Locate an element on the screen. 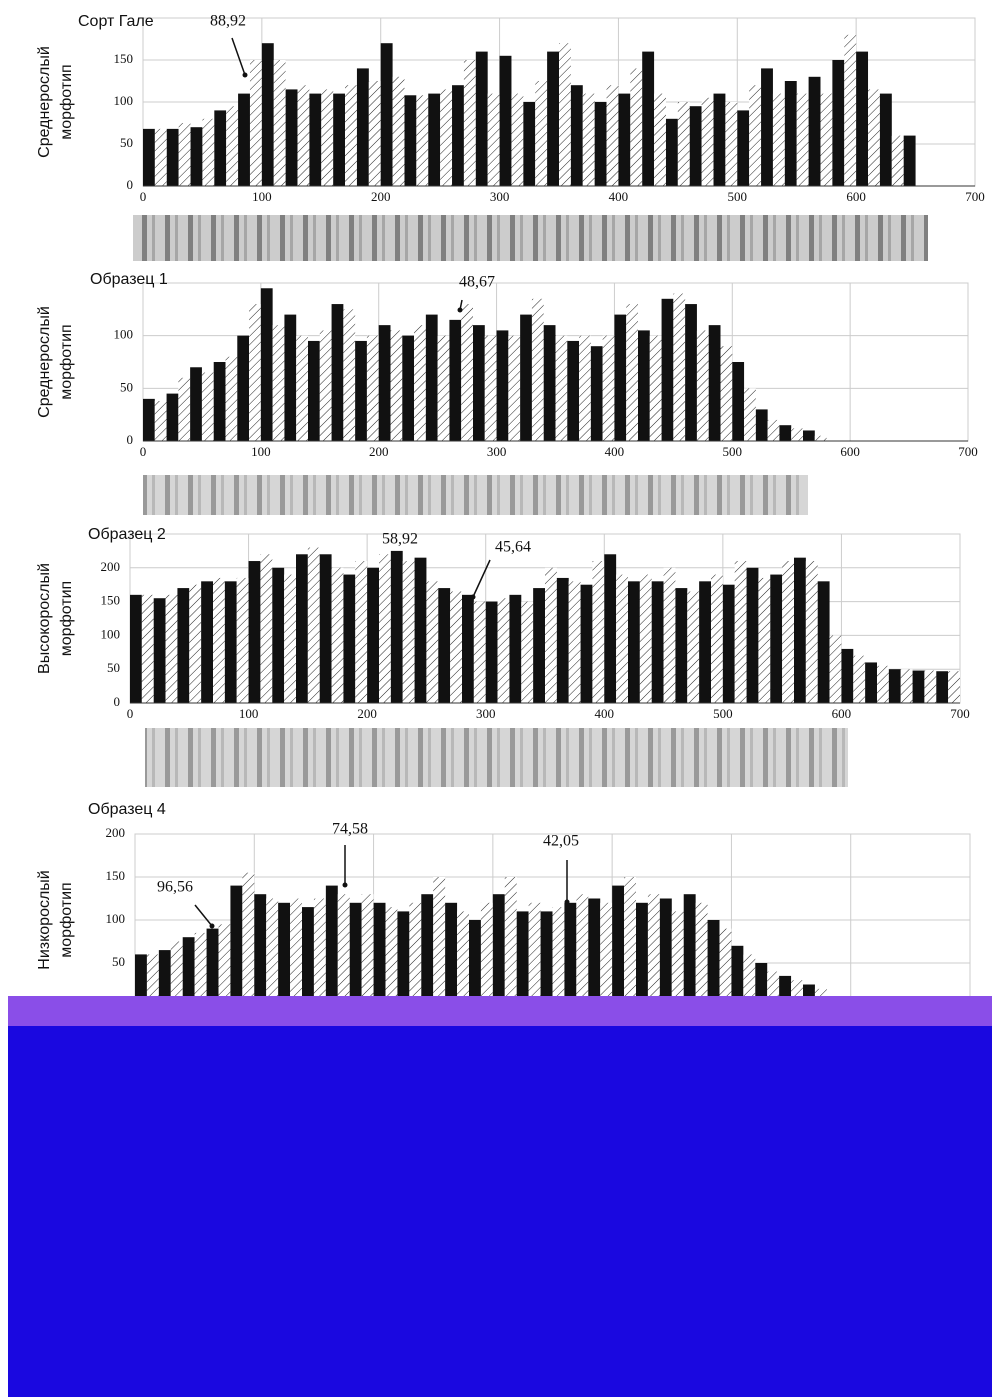  annotation-arrowhead is located at coordinates (567, 902).